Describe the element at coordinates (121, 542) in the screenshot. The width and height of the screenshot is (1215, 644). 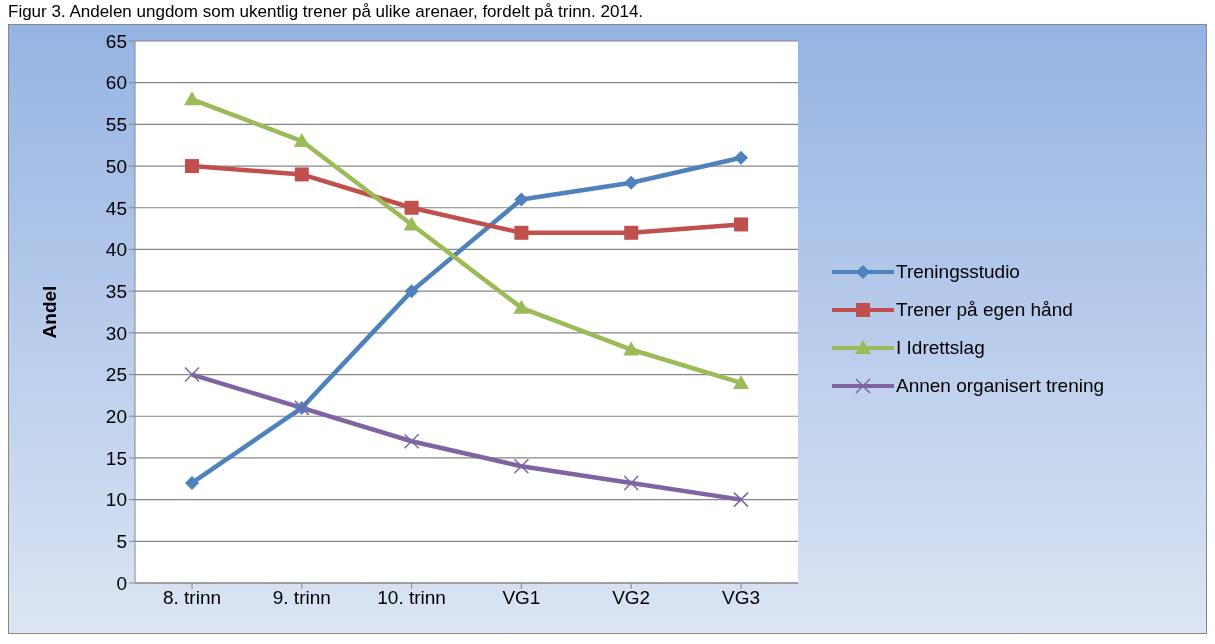
I see `y-tick-label: 5` at that location.